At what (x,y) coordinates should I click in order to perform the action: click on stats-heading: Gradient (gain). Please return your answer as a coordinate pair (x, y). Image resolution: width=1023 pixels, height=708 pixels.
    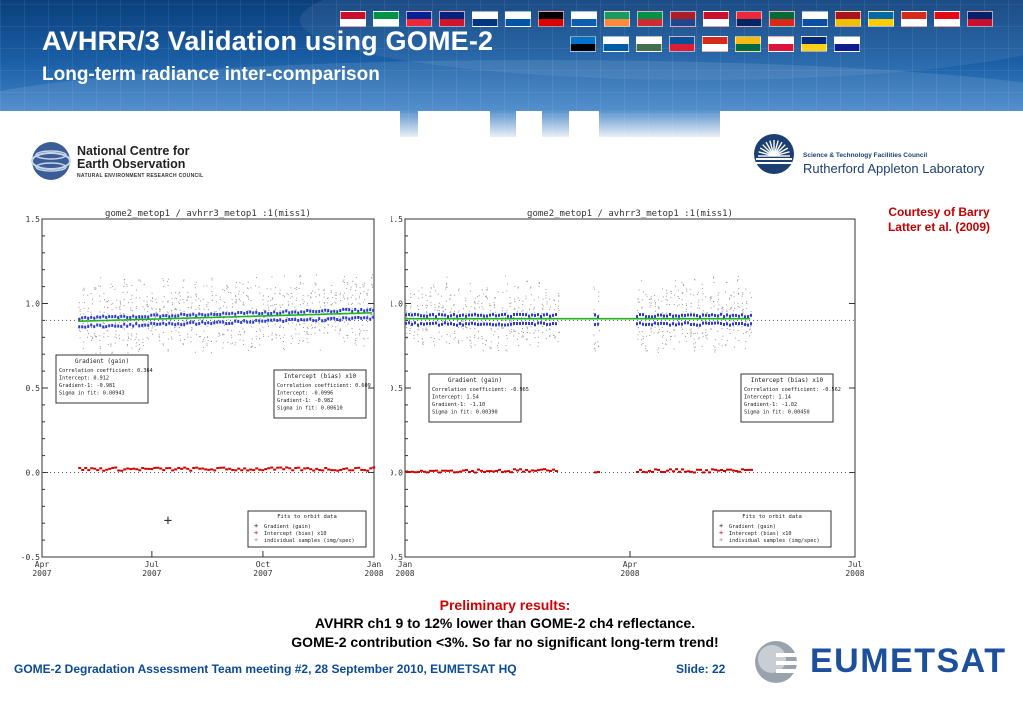
    Looking at the image, I should click on (475, 380).